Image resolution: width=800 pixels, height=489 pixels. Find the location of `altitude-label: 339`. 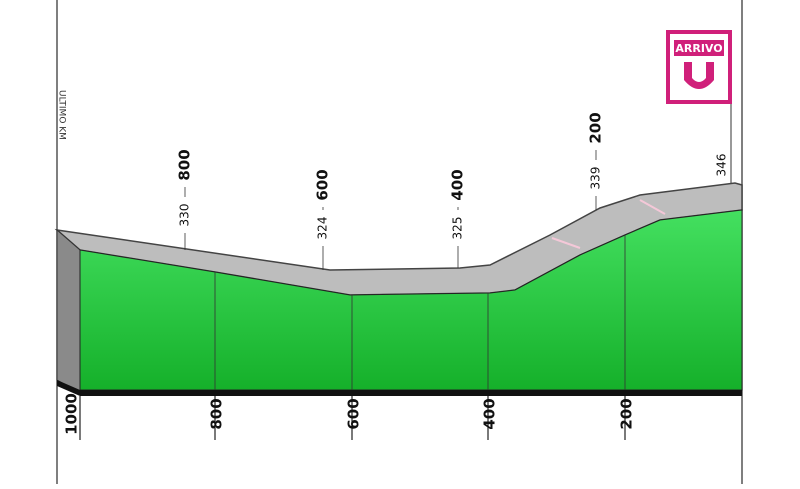

altitude-label: 339 is located at coordinates (596, 178).